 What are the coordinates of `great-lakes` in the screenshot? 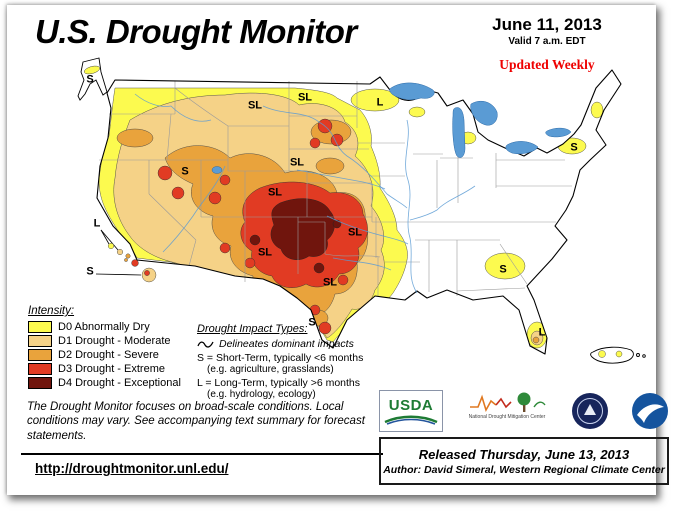 It's located at (391, 128).